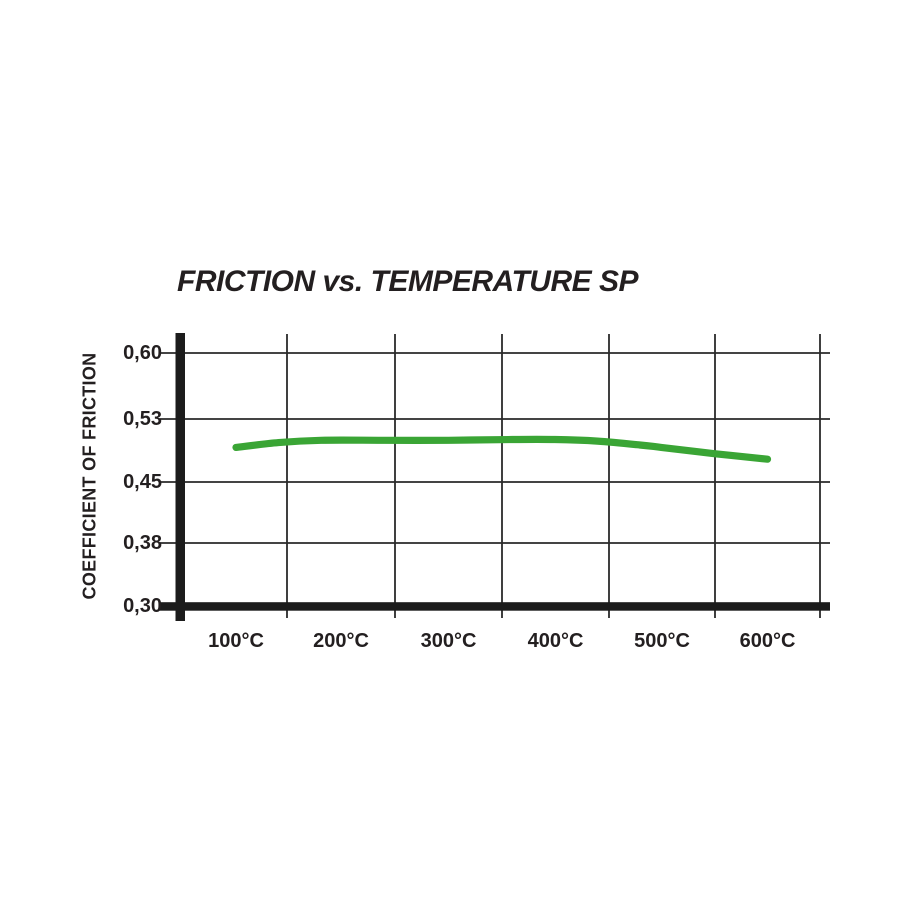  What do you see at coordinates (142, 419) in the screenshot?
I see `y-tick-label: 0,53` at bounding box center [142, 419].